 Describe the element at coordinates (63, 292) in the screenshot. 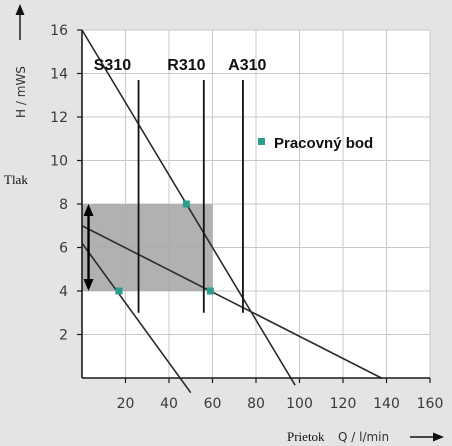

I see `y-tick-label: 4` at that location.